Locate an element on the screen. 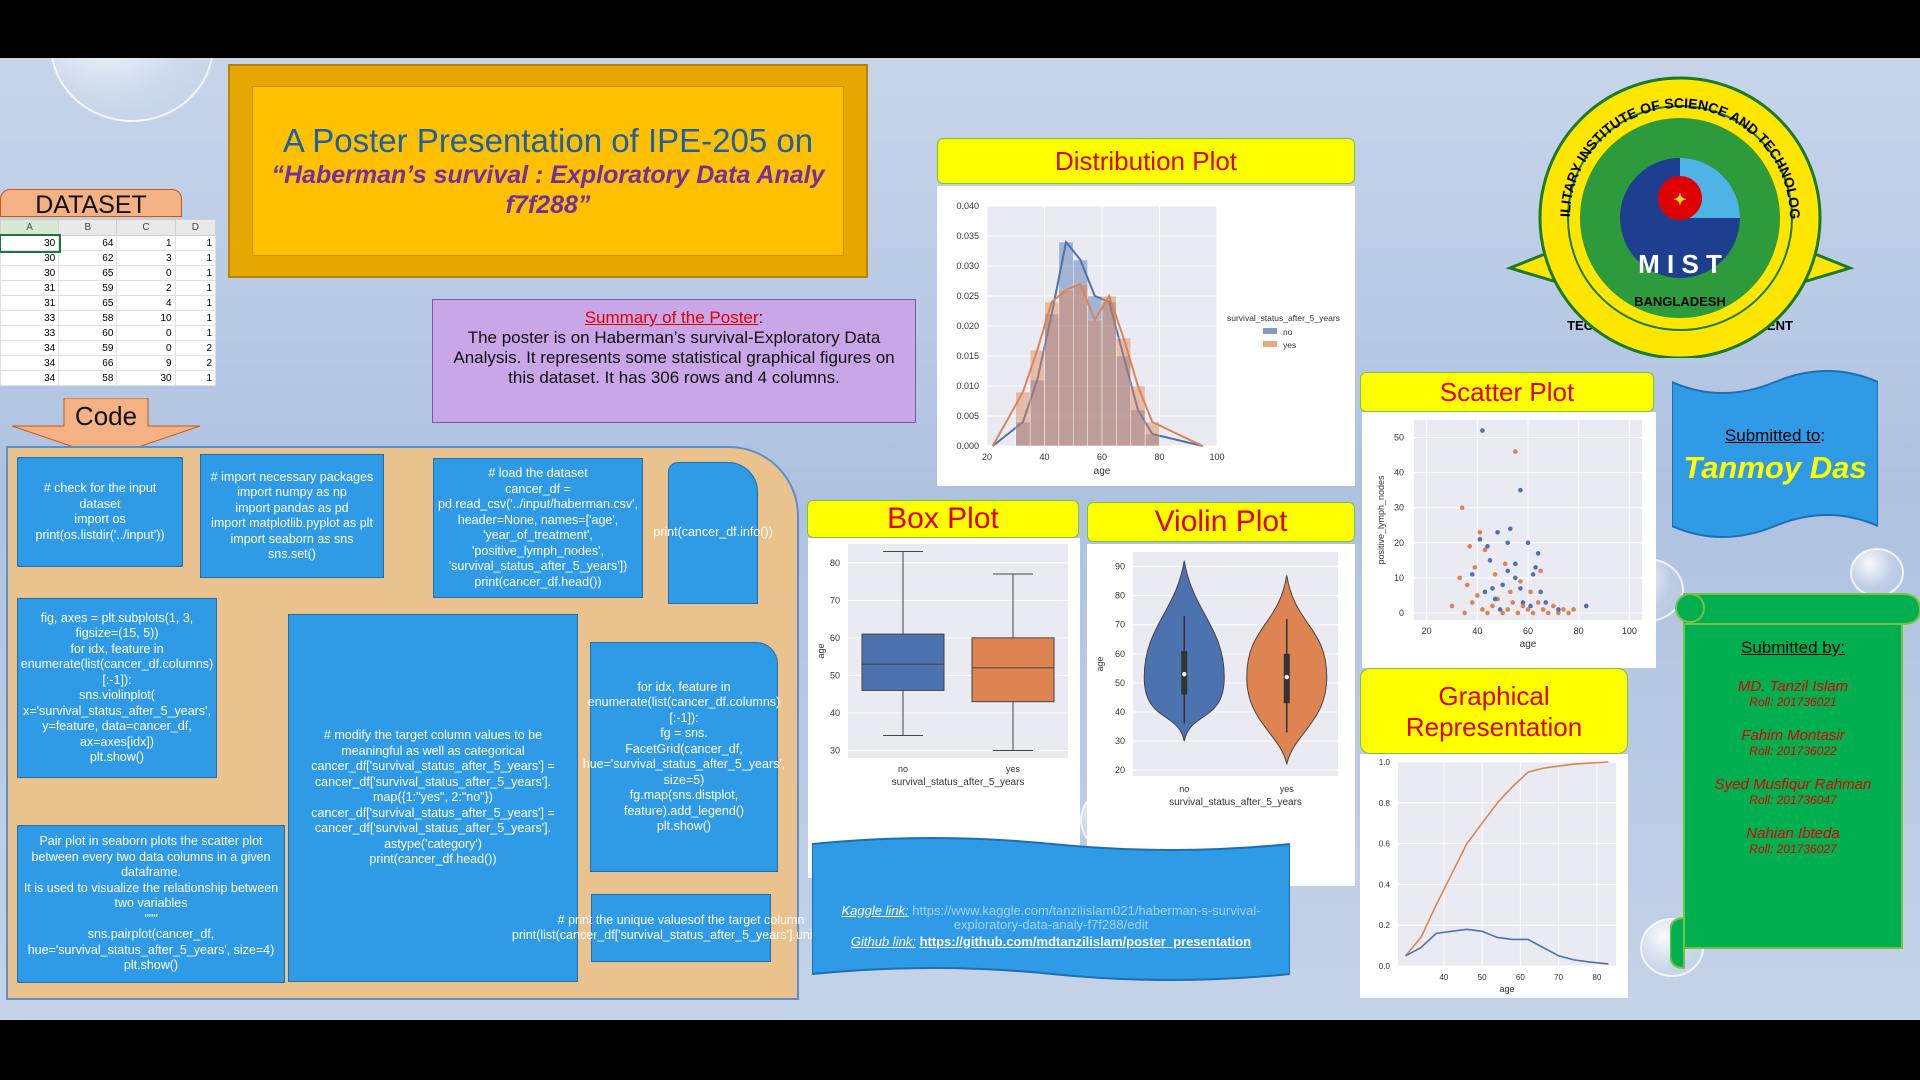  table-cell: 62 is located at coordinates (88, 258).